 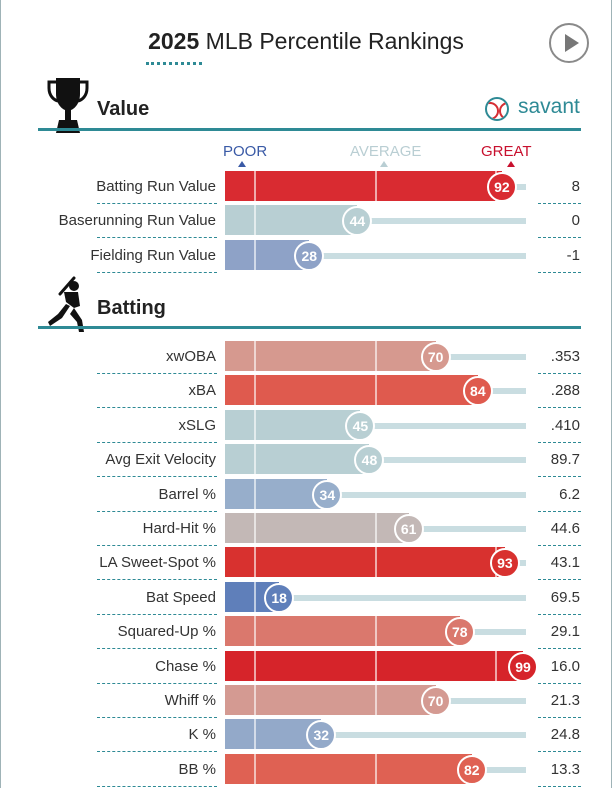 What do you see at coordinates (565, 597) in the screenshot?
I see `metric-value: 69.5` at bounding box center [565, 597].